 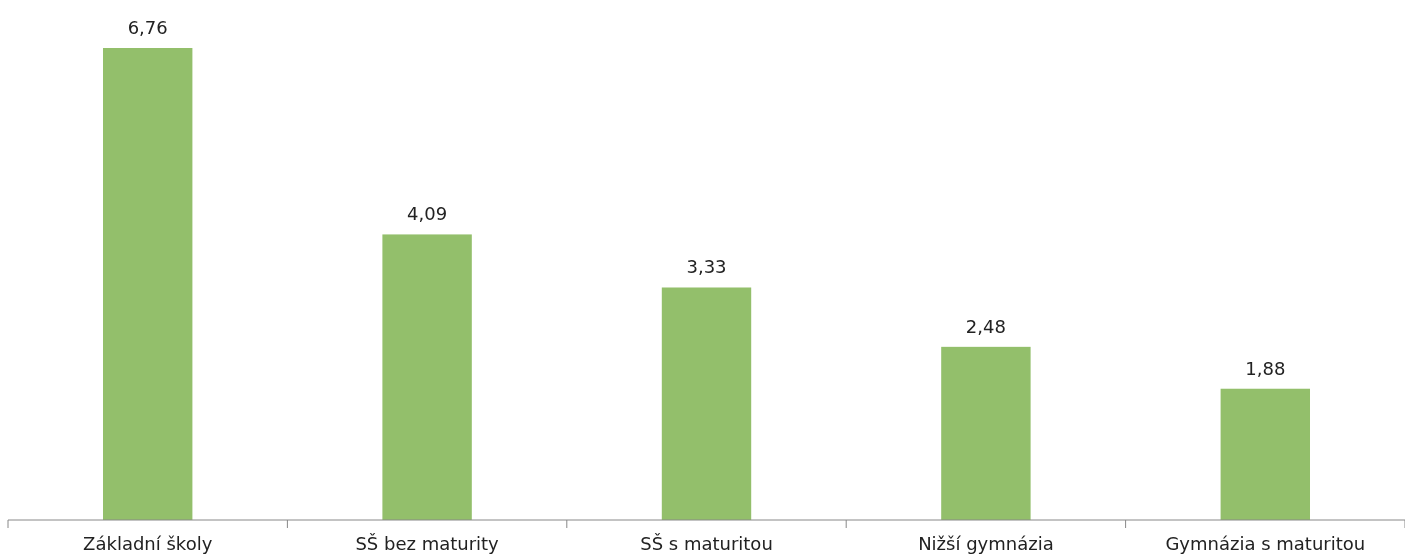 What do you see at coordinates (985, 326) in the screenshot?
I see `data-label: 2,48` at bounding box center [985, 326].